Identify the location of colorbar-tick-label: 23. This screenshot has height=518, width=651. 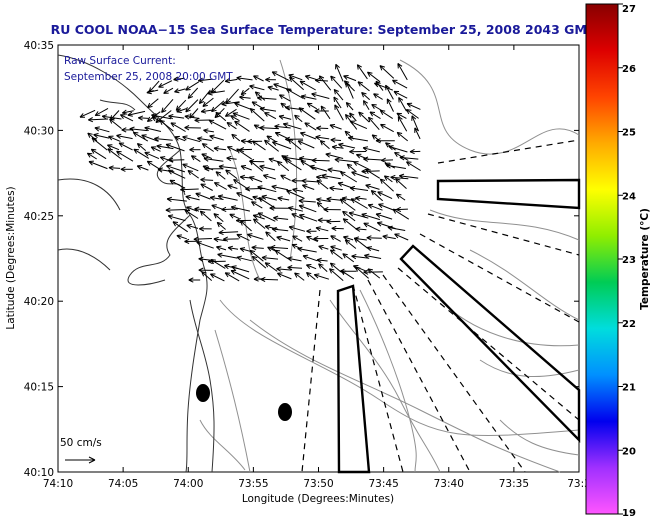
(629, 260).